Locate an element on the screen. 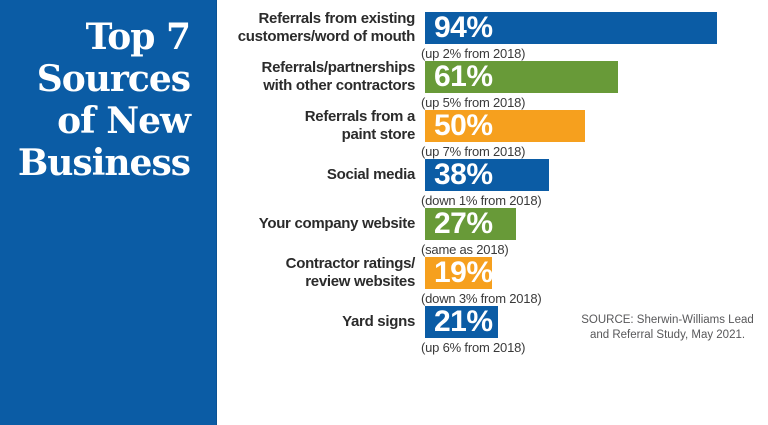  bar: 94% is located at coordinates (571, 27).